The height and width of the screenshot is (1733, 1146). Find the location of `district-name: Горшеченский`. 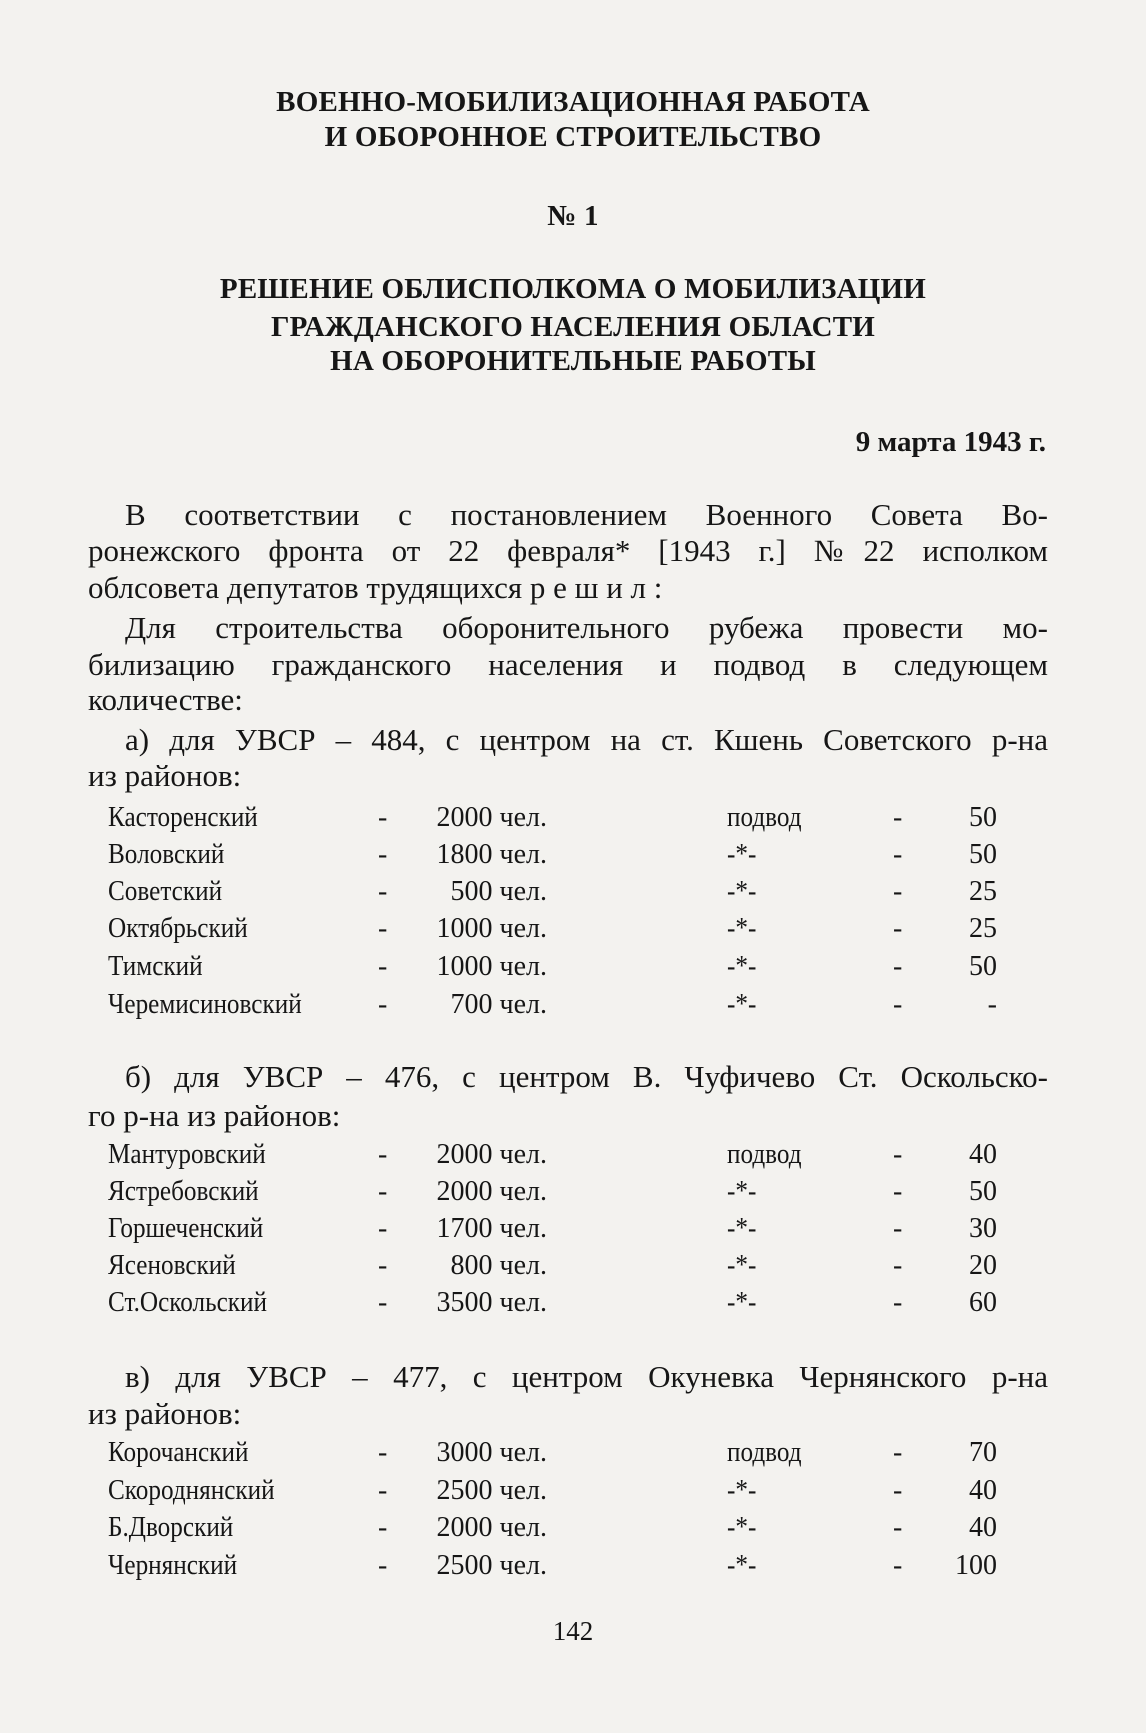

district-name: Горшеченский is located at coordinates (186, 1228).